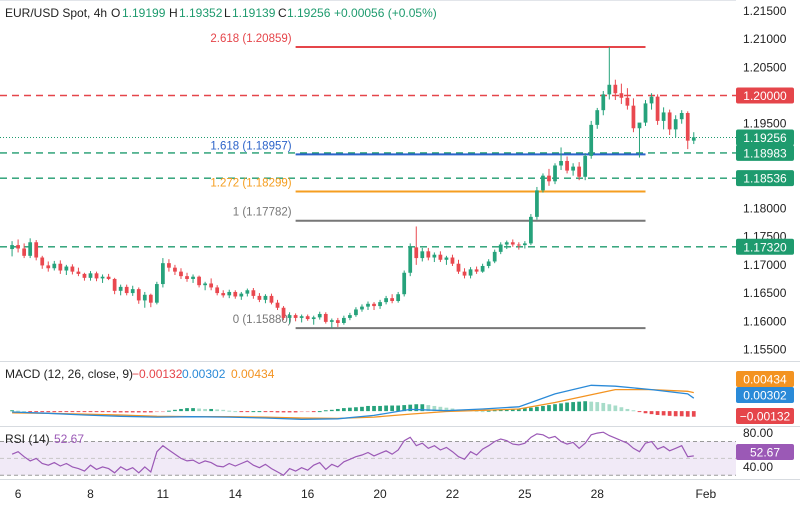 The height and width of the screenshot is (506, 800). I want to click on price-tag-text: 1.17320, so click(765, 247).